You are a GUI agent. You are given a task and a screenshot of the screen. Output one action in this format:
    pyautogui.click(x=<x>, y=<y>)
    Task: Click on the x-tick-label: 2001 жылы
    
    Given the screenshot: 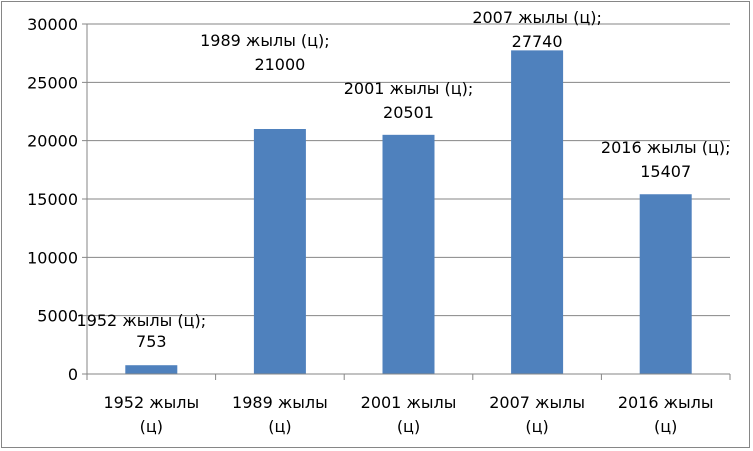 What is the action you would take?
    pyautogui.click(x=409, y=402)
    